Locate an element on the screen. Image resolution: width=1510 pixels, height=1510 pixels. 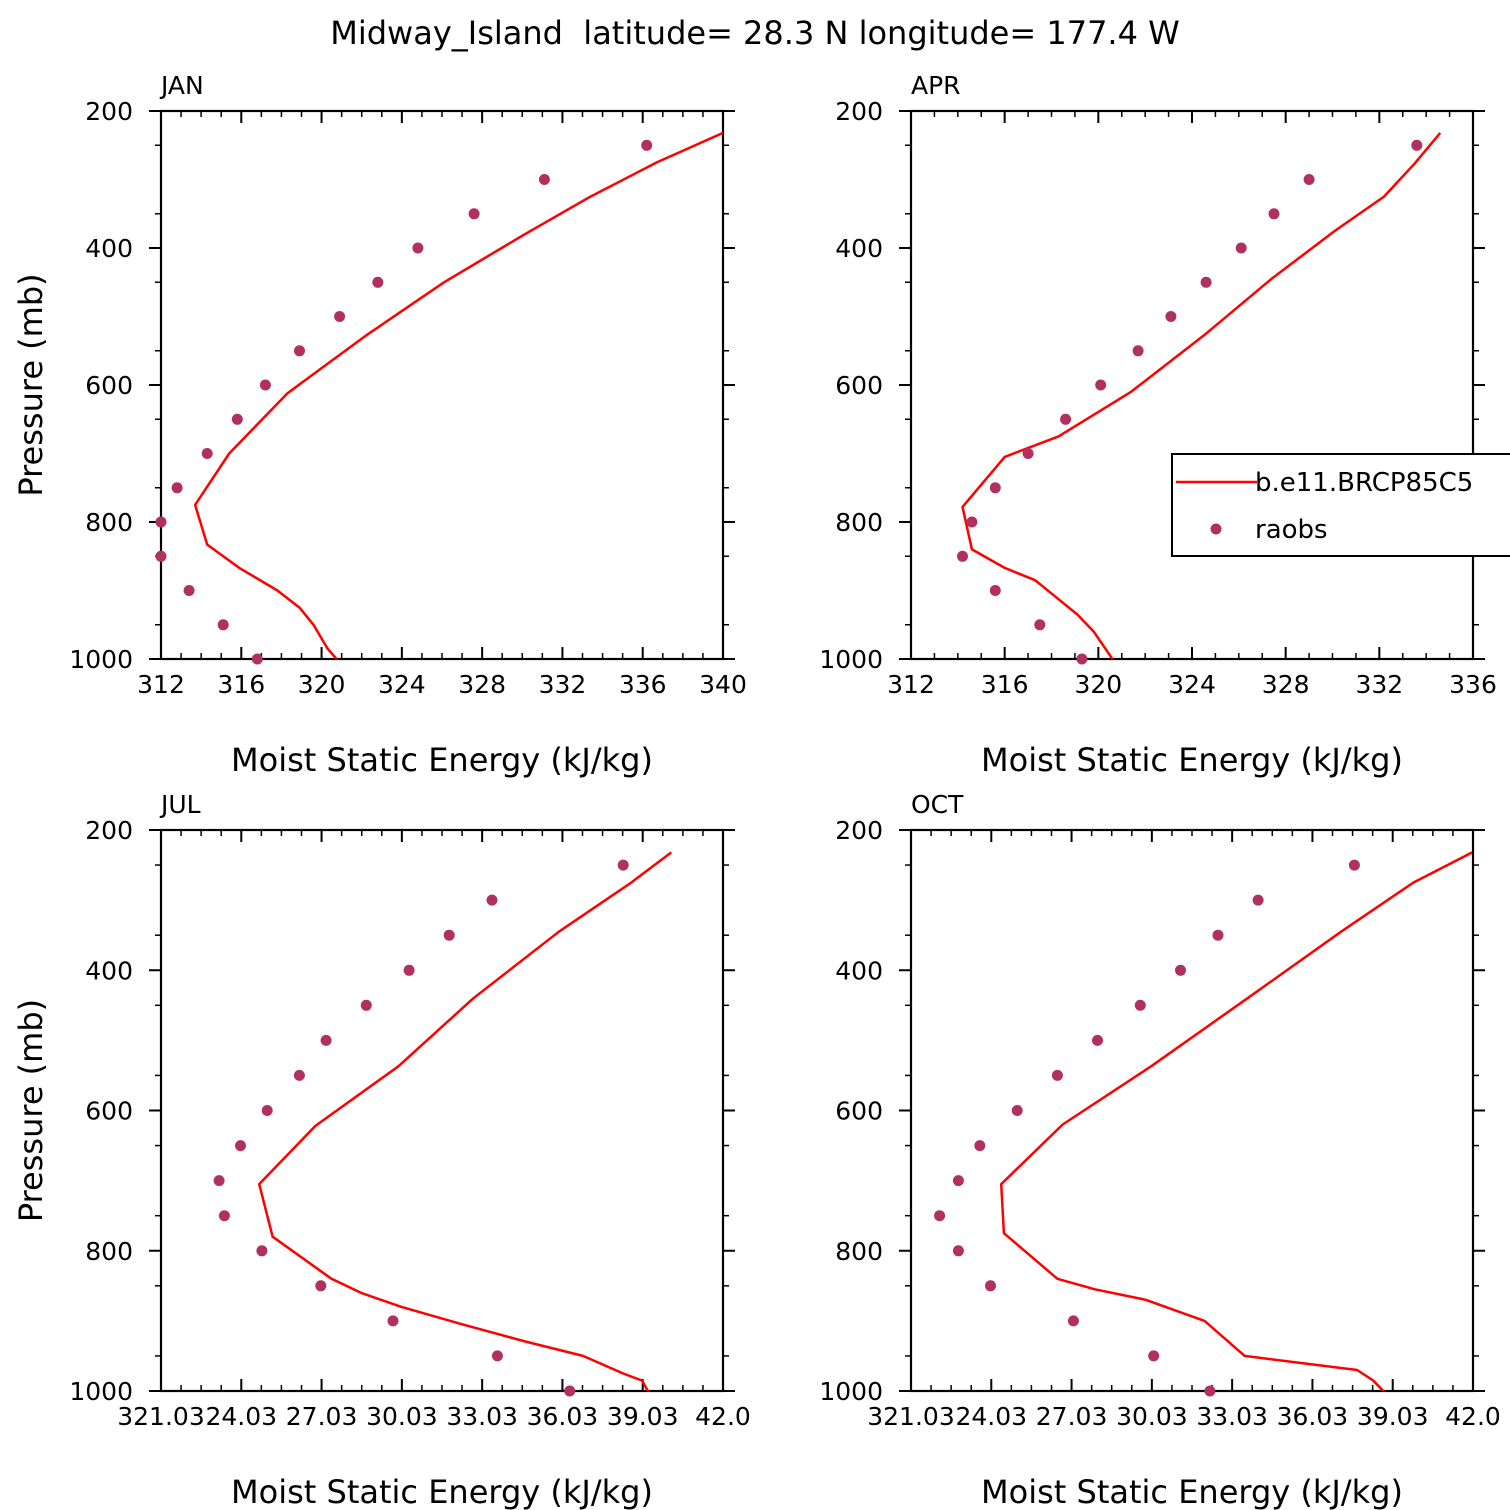
panel-label: APR is located at coordinates (936, 85).